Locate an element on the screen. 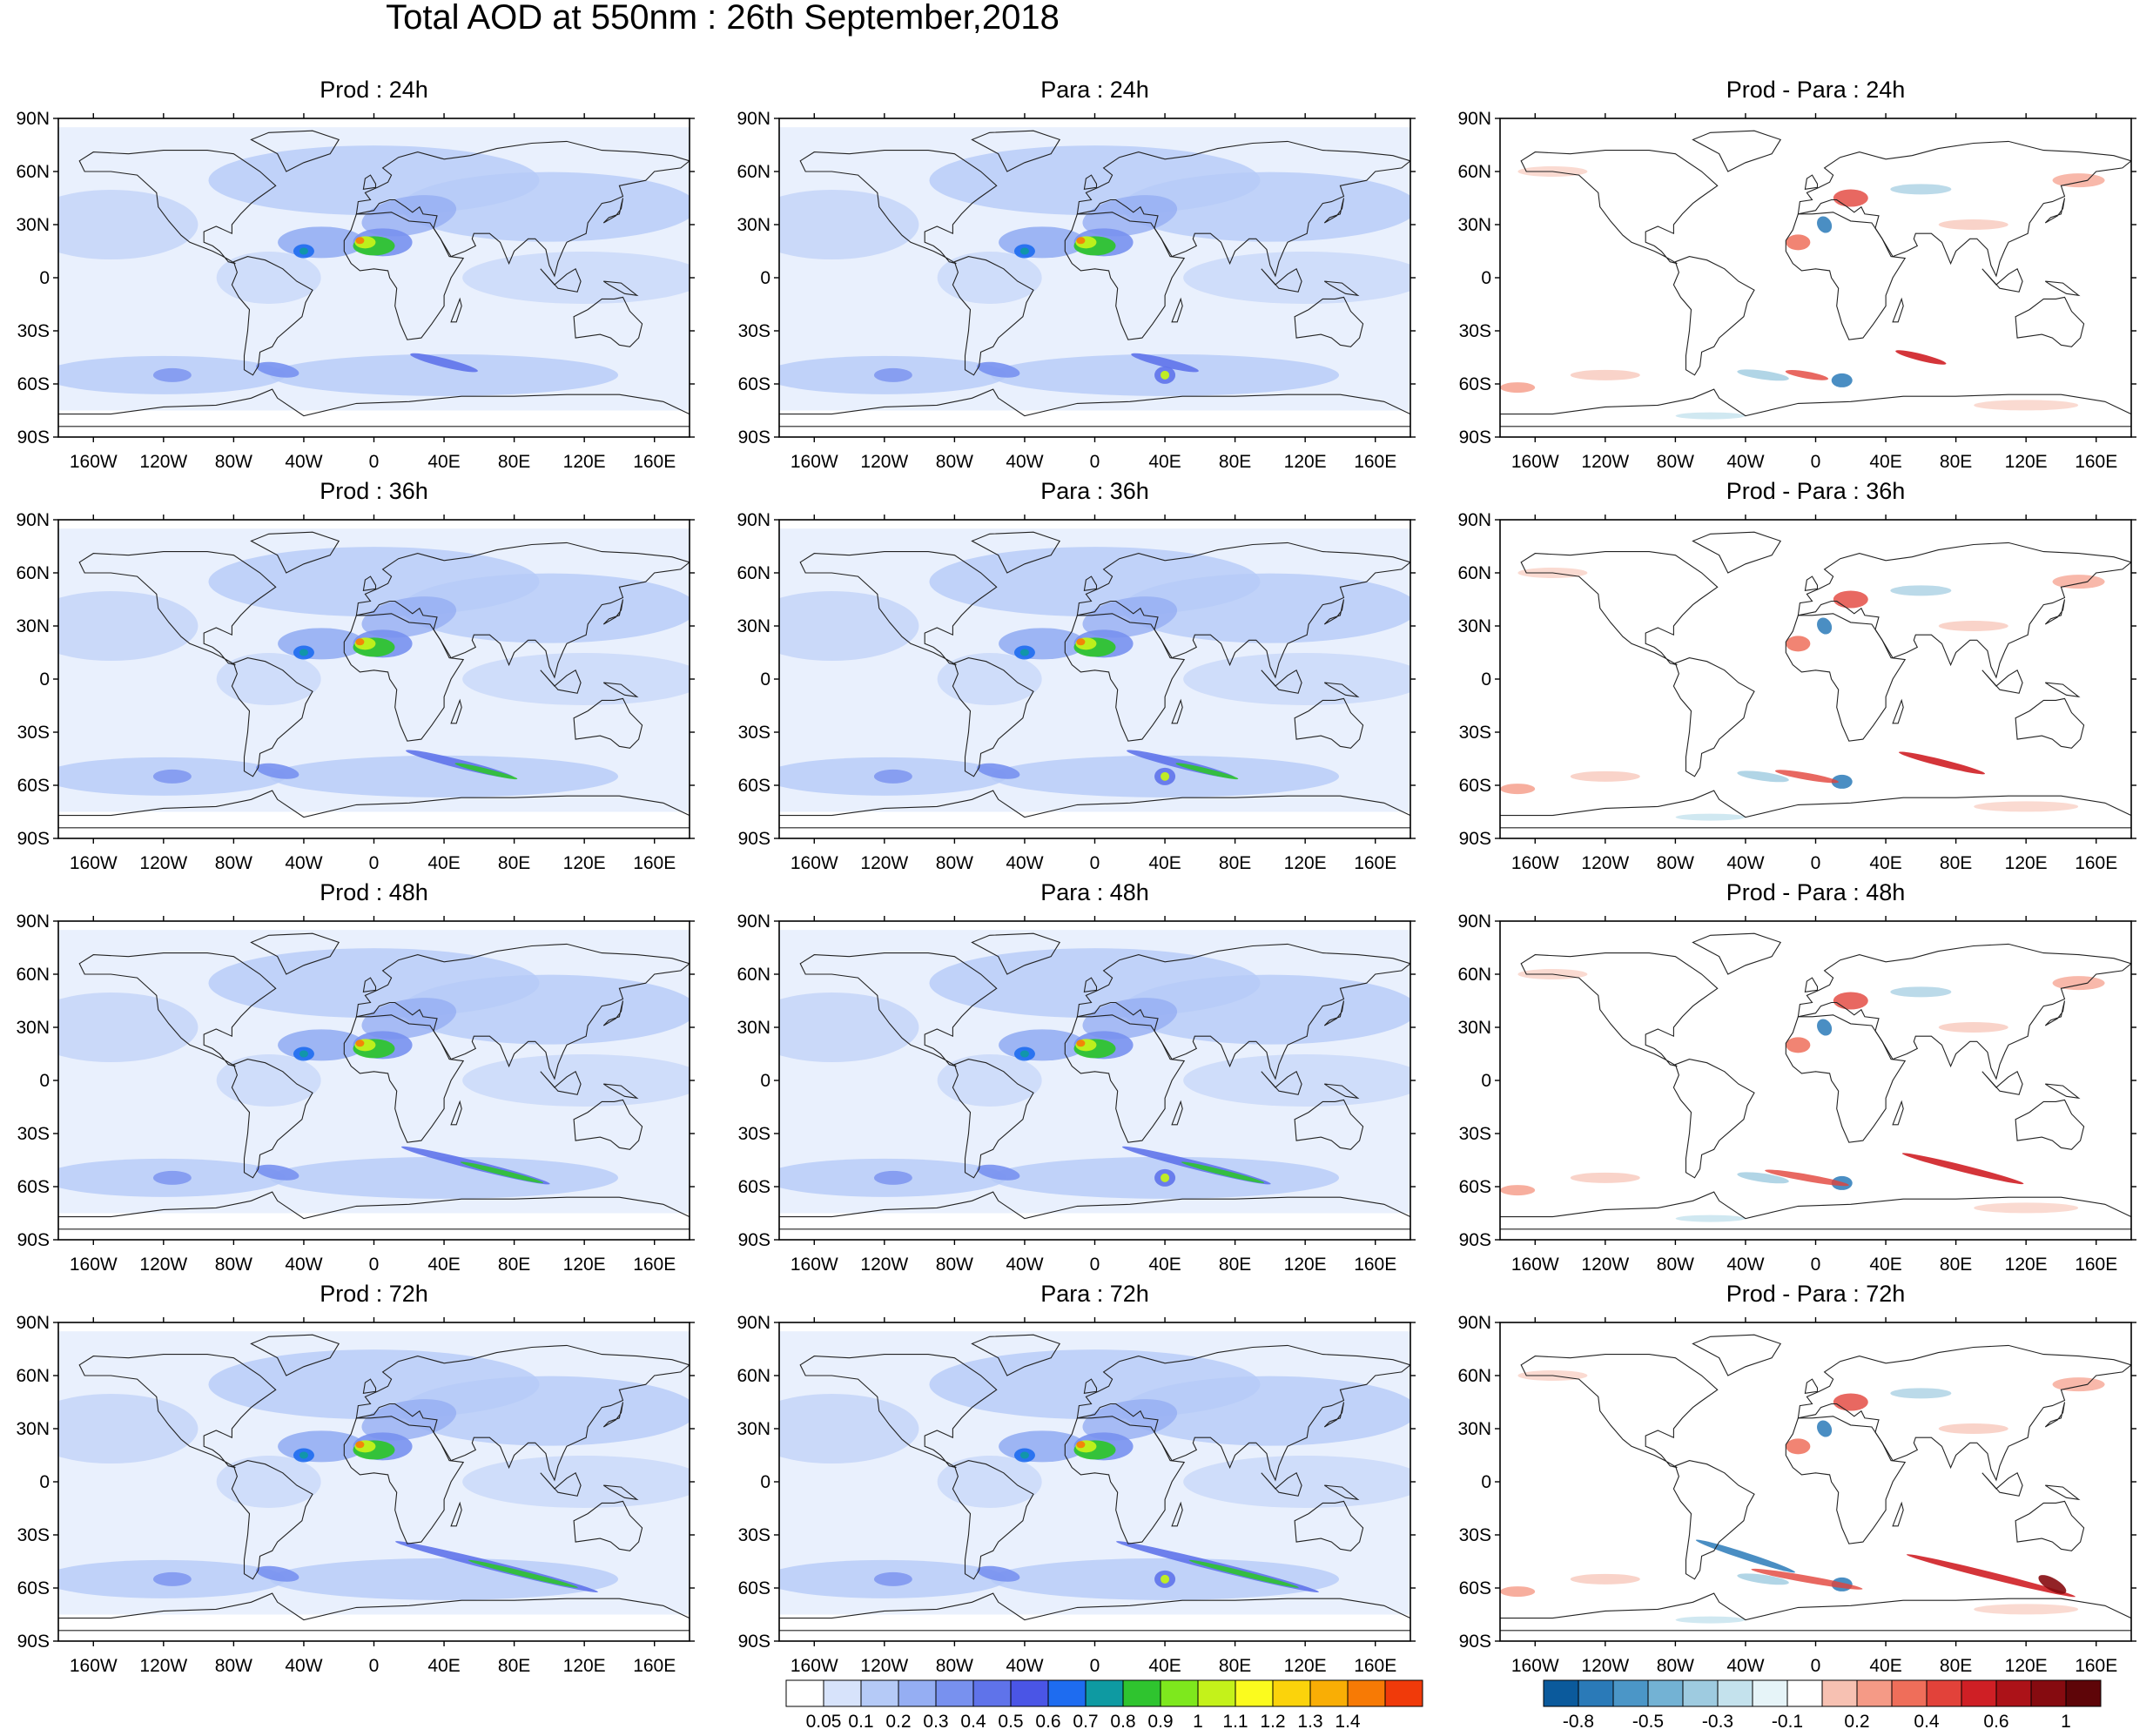 The height and width of the screenshot is (1736, 2153). colorbar-label: 0.4 is located at coordinates (1927, 1722).